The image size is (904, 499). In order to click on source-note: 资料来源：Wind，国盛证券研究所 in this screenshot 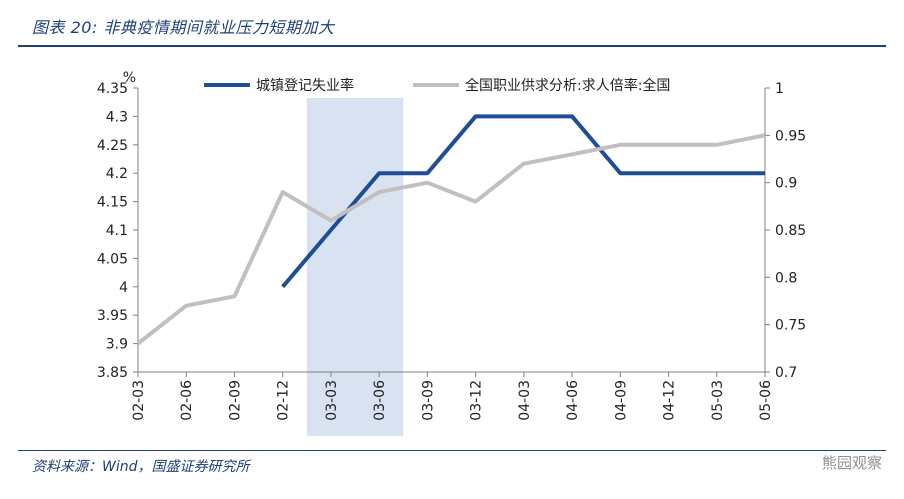, I will do `click(141, 467)`.